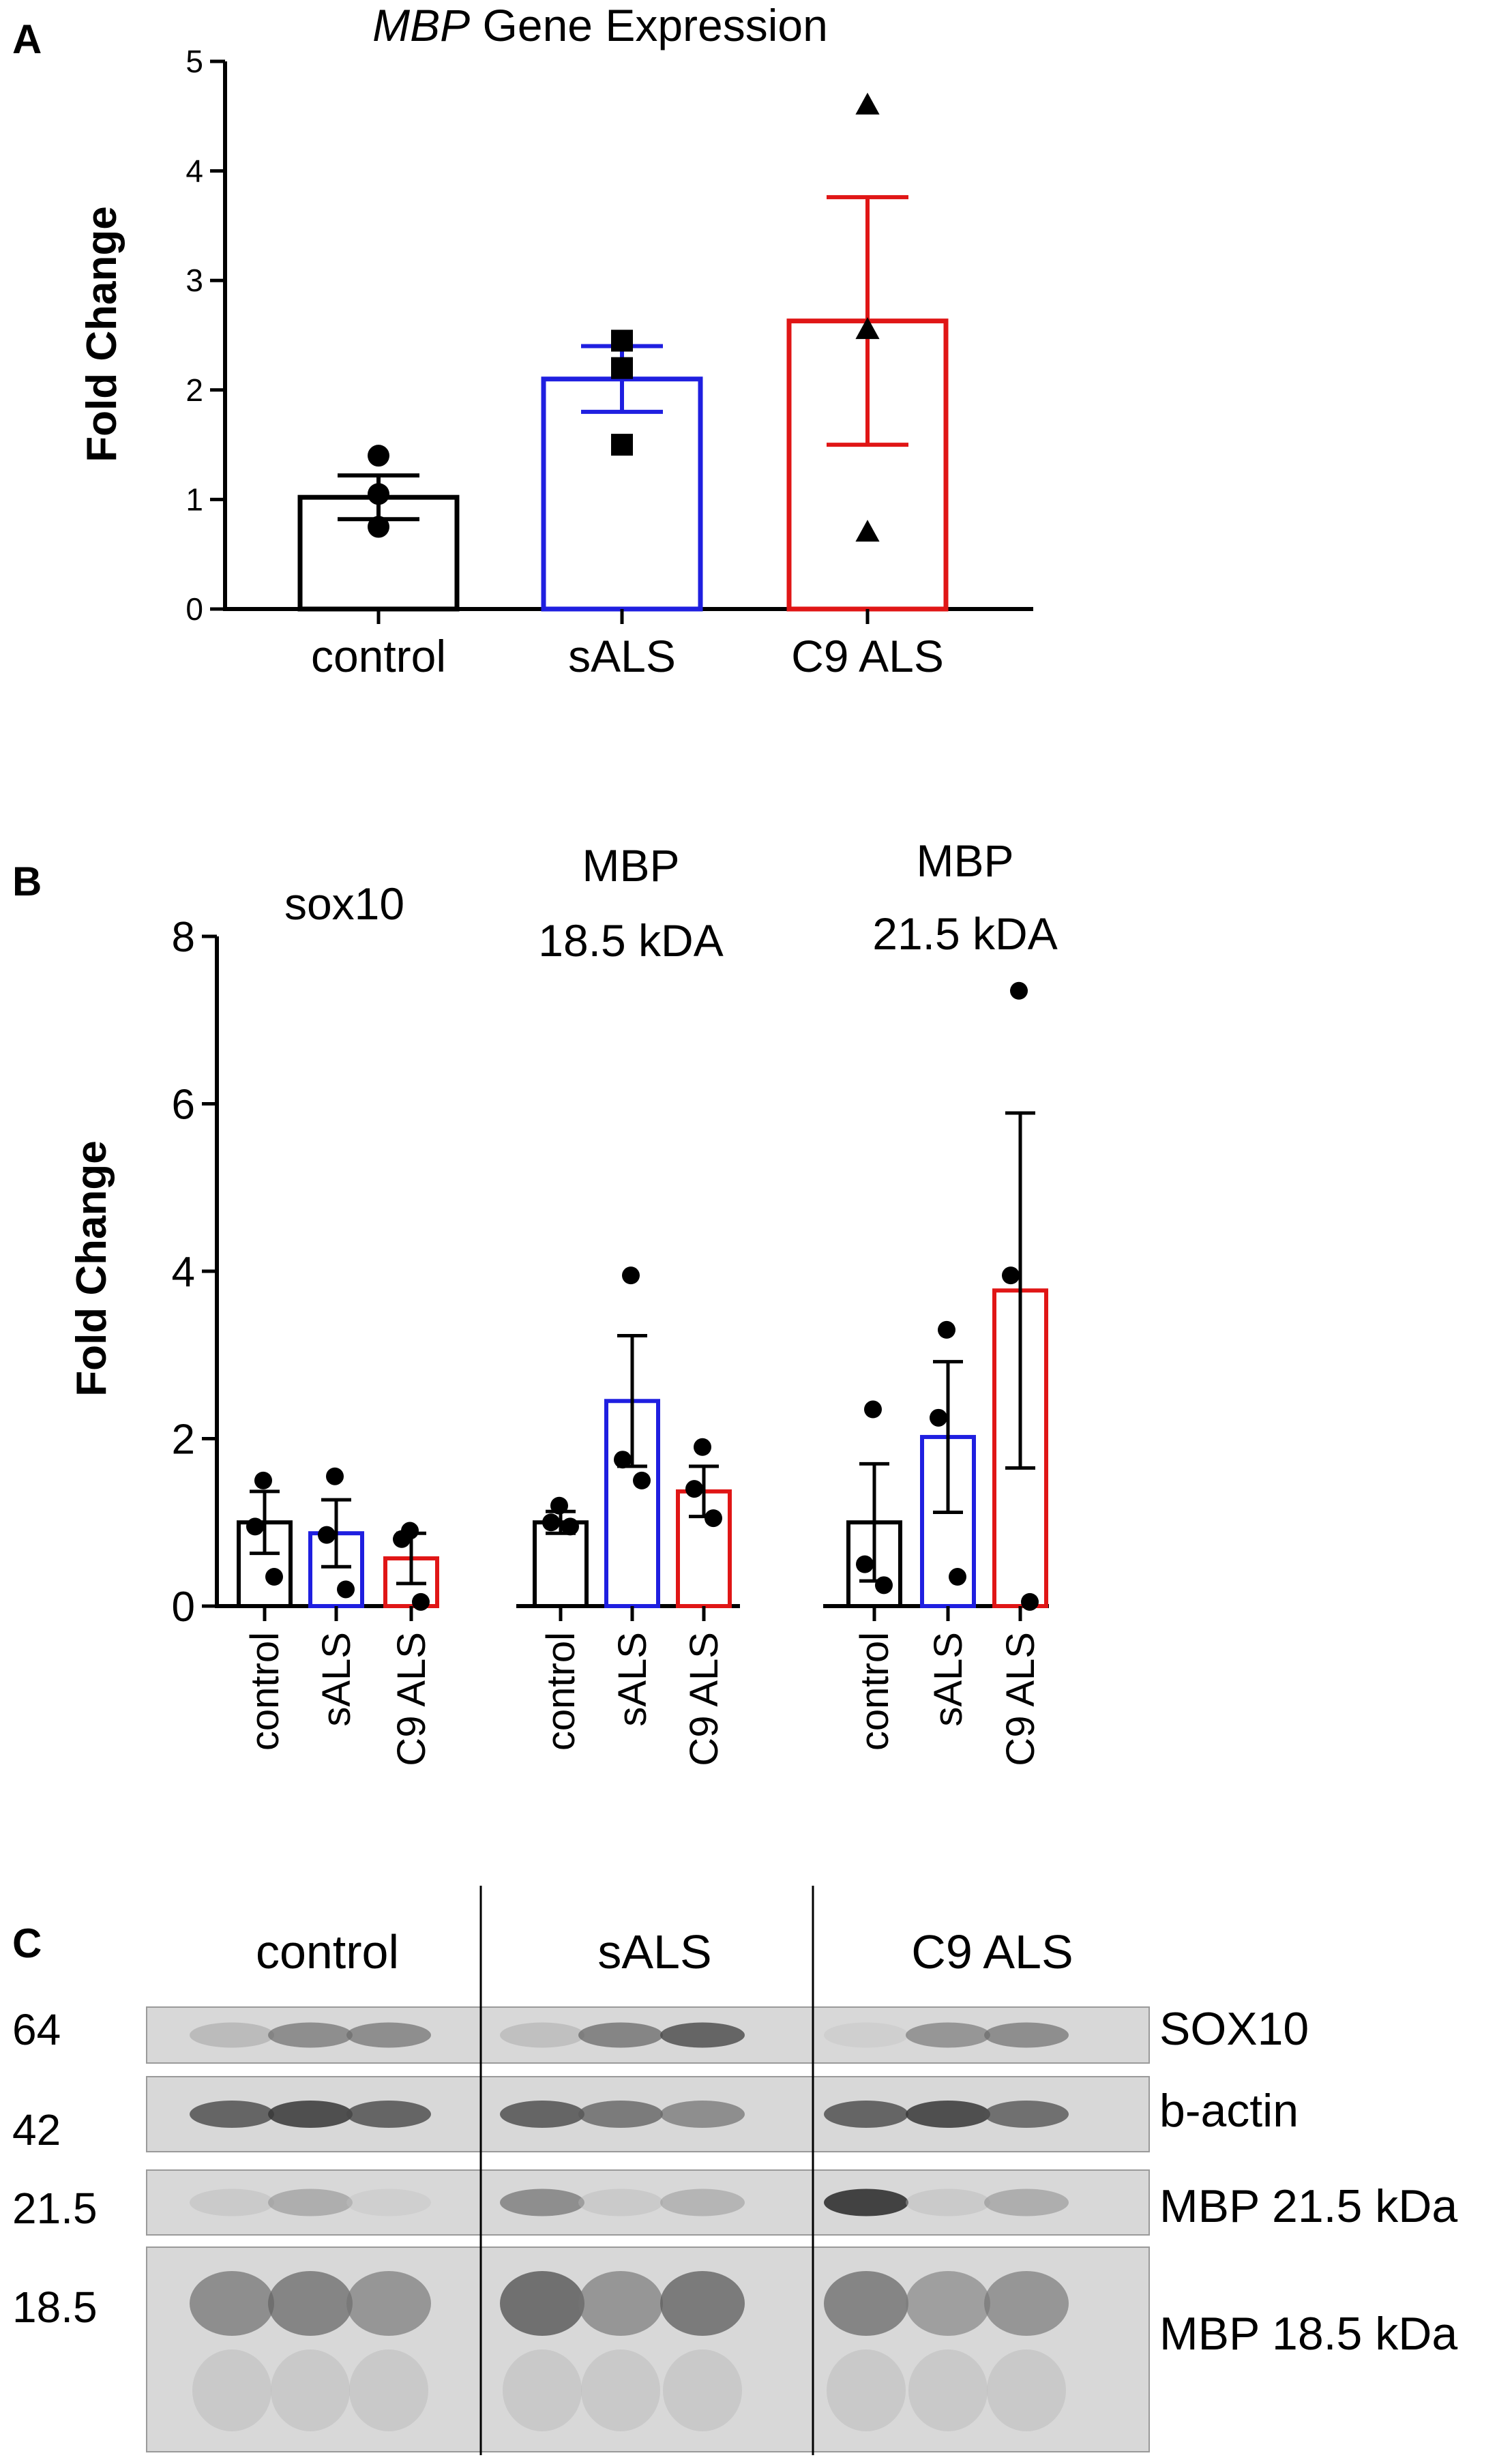 The image size is (1512, 2462). Describe the element at coordinates (1308, 2334) in the screenshot. I see `blot-strip-label: MBP 18.5 kDa` at that location.